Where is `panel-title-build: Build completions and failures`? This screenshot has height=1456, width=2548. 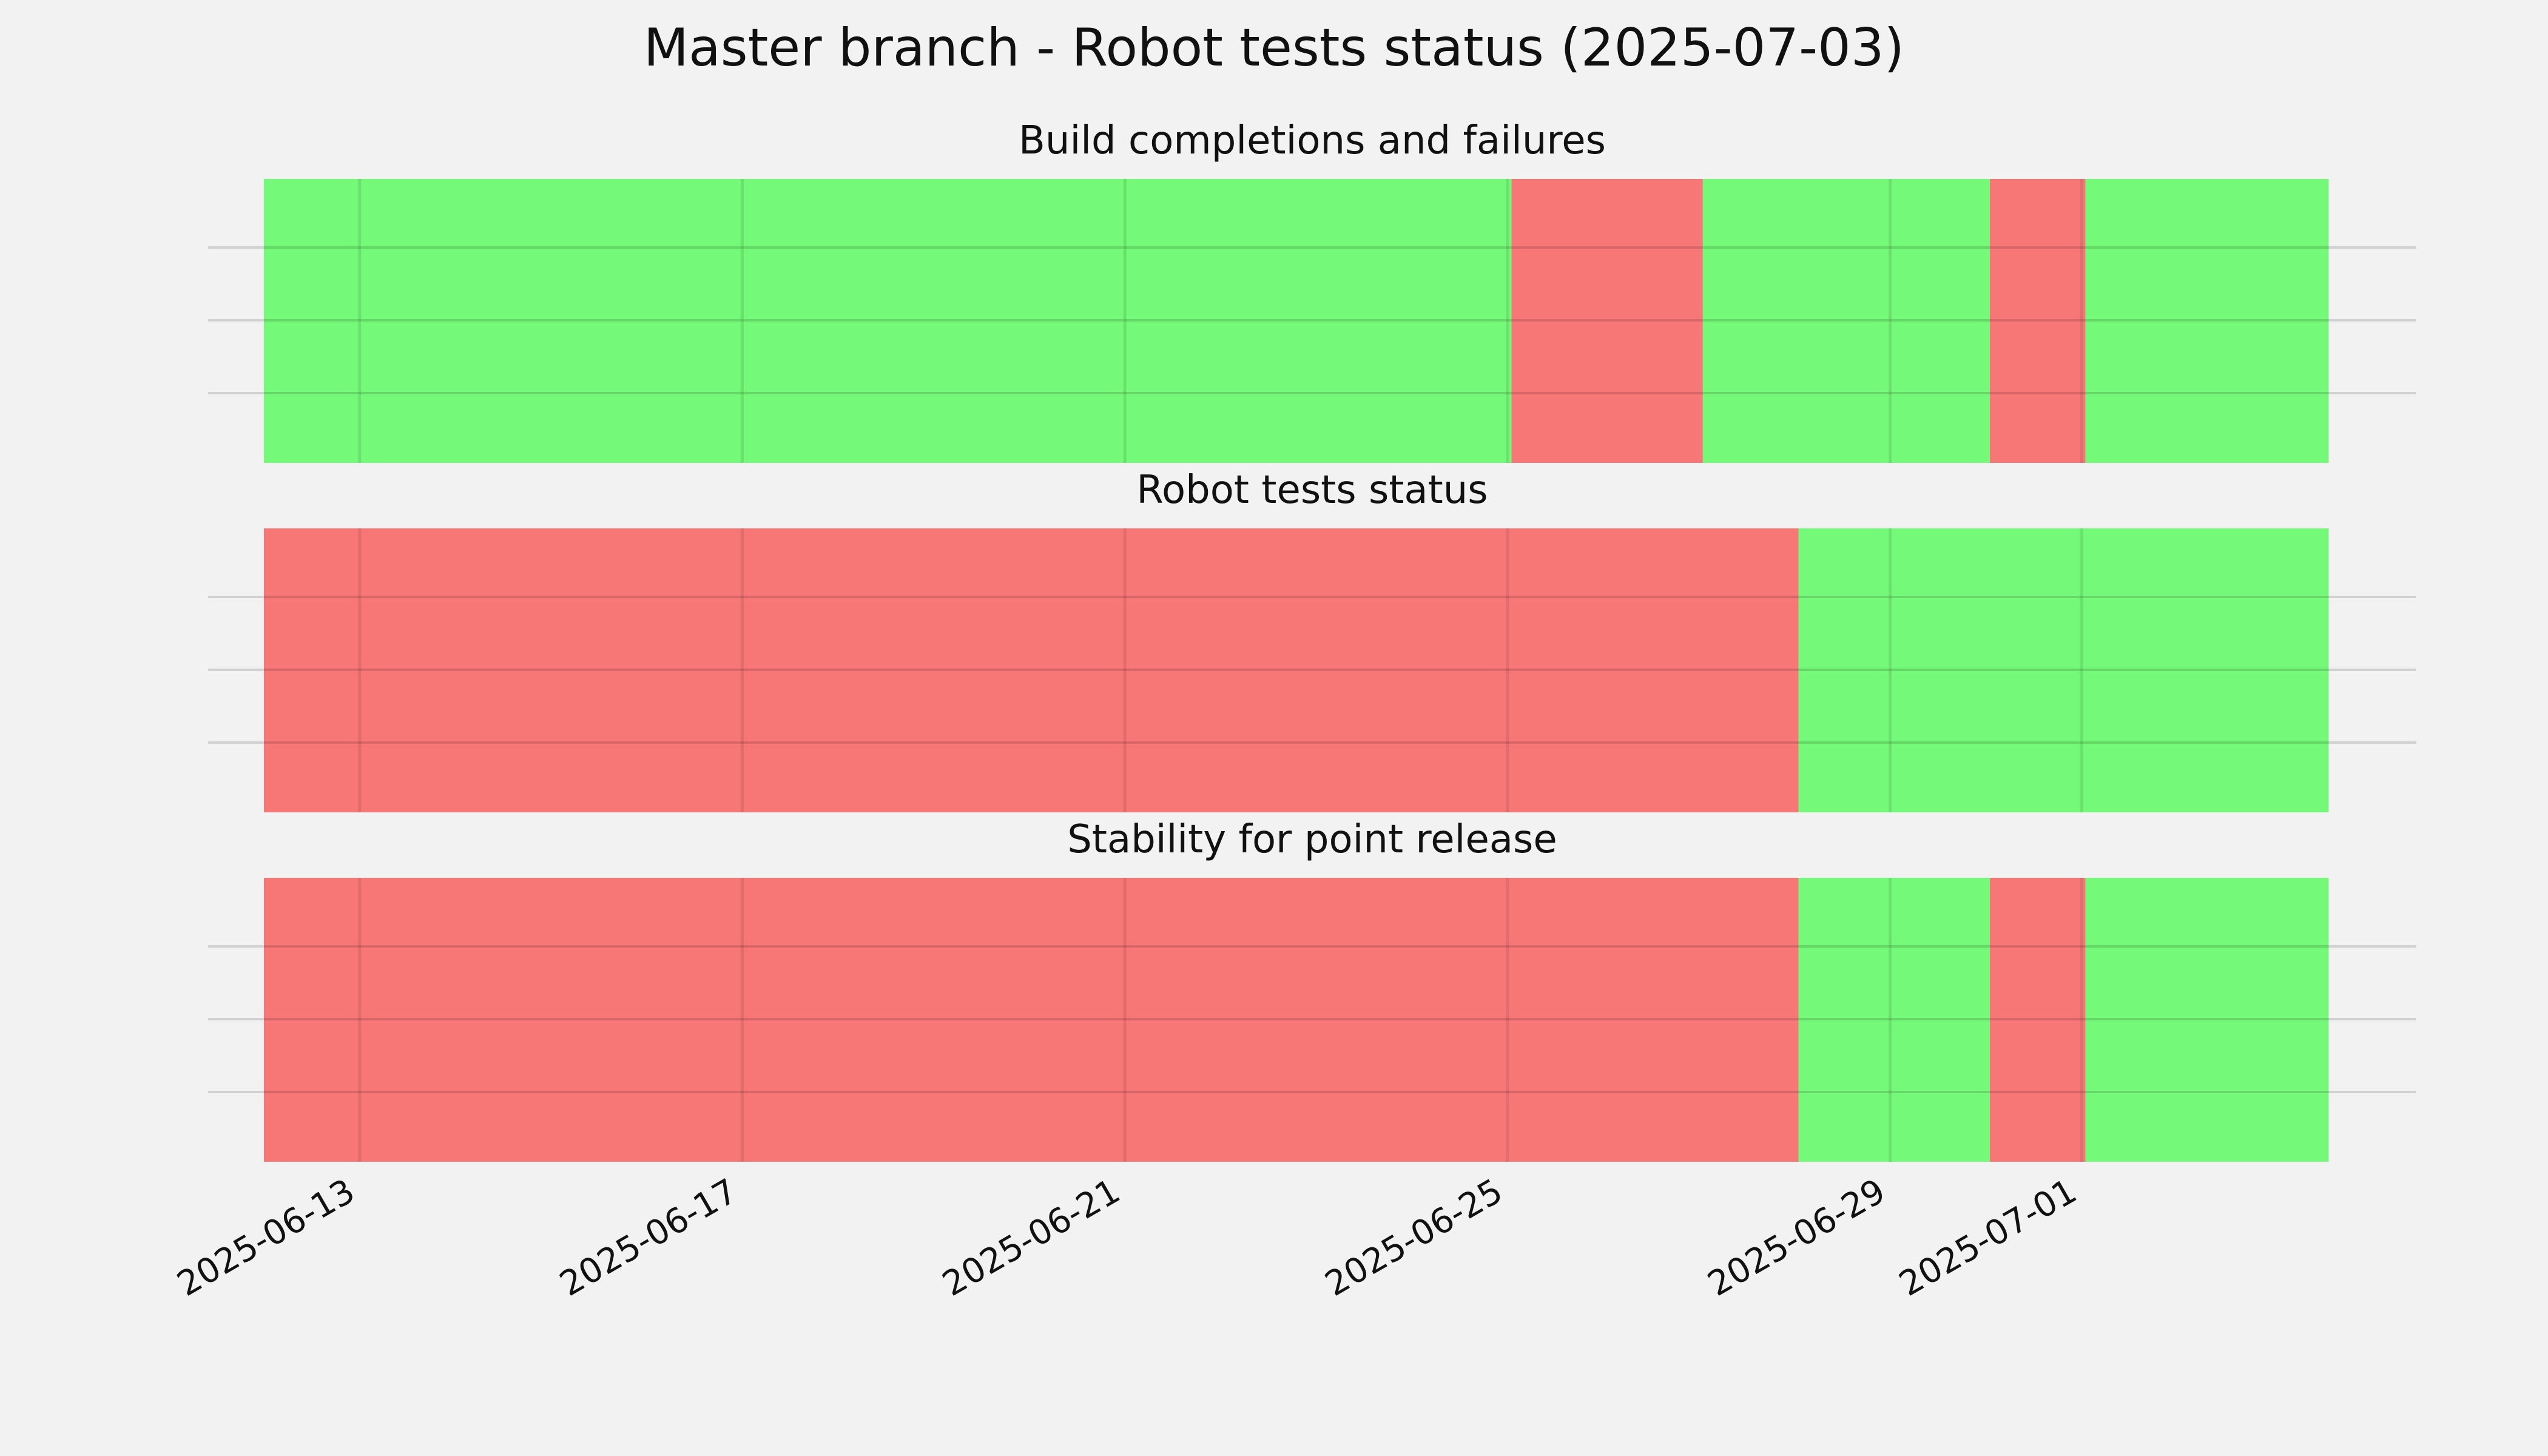 panel-title-build: Build completions and failures is located at coordinates (1312, 140).